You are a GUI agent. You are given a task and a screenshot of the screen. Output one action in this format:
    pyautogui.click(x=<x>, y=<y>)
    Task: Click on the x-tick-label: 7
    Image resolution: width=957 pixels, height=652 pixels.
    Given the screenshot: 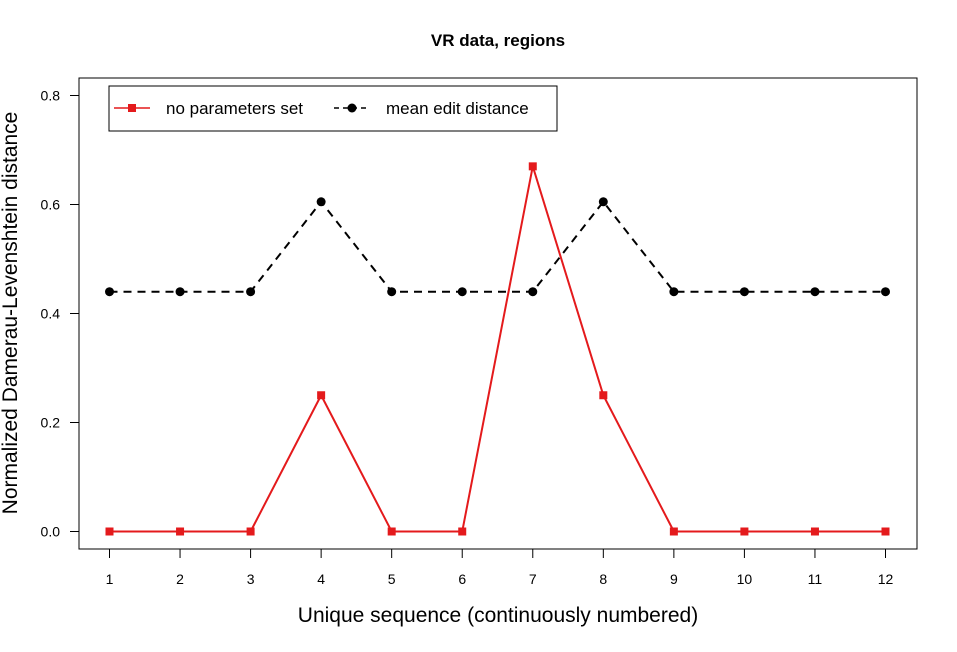 What is the action you would take?
    pyautogui.click(x=533, y=579)
    